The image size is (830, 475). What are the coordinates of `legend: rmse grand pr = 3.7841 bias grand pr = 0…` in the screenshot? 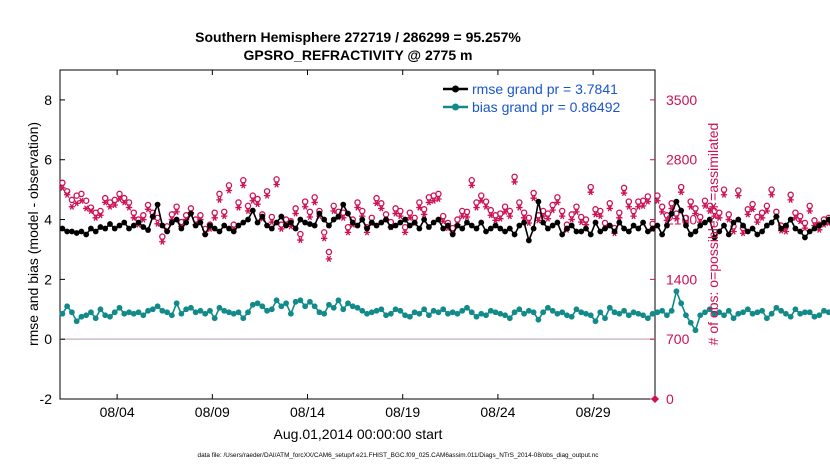 It's located at (531, 98).